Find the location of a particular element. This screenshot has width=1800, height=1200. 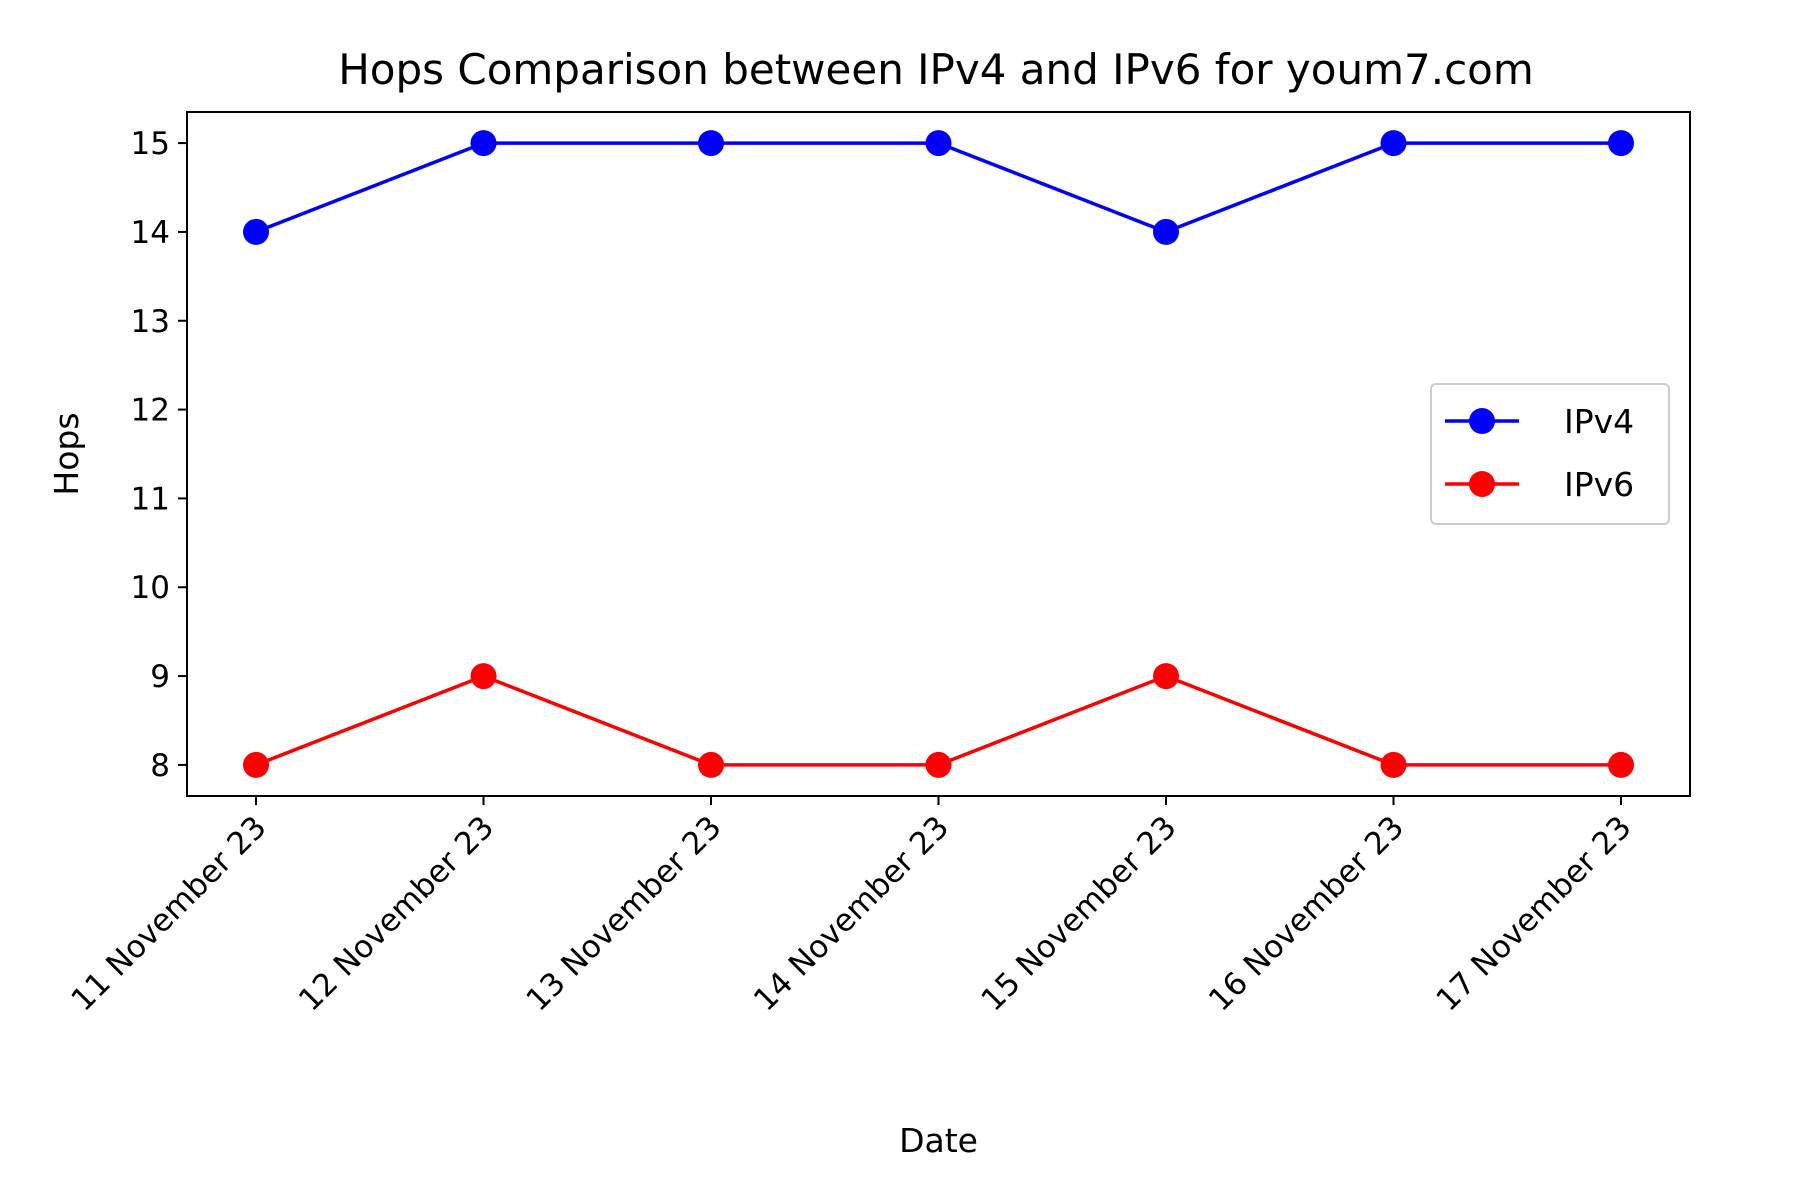

y-tick-label: 14 is located at coordinates (150, 233).